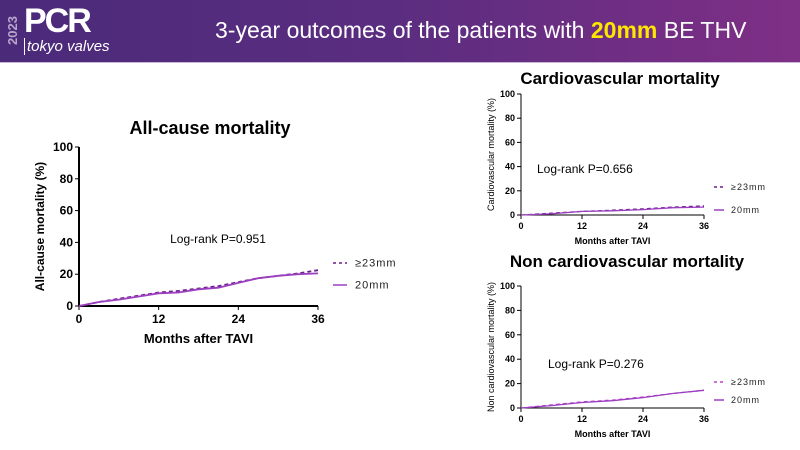 Image resolution: width=800 pixels, height=450 pixels. What do you see at coordinates (403, 30) in the screenshot?
I see `title-text: 3-year outcomes of the patients with` at bounding box center [403, 30].